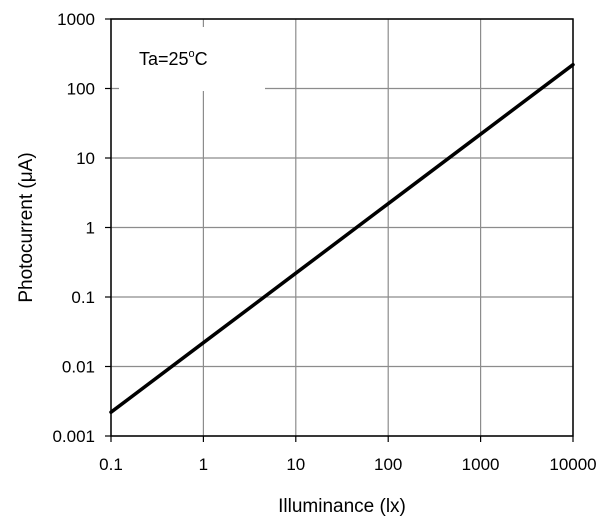 The image size is (609, 524). Describe the element at coordinates (388, 464) in the screenshot. I see `x-tick-label: 100` at that location.